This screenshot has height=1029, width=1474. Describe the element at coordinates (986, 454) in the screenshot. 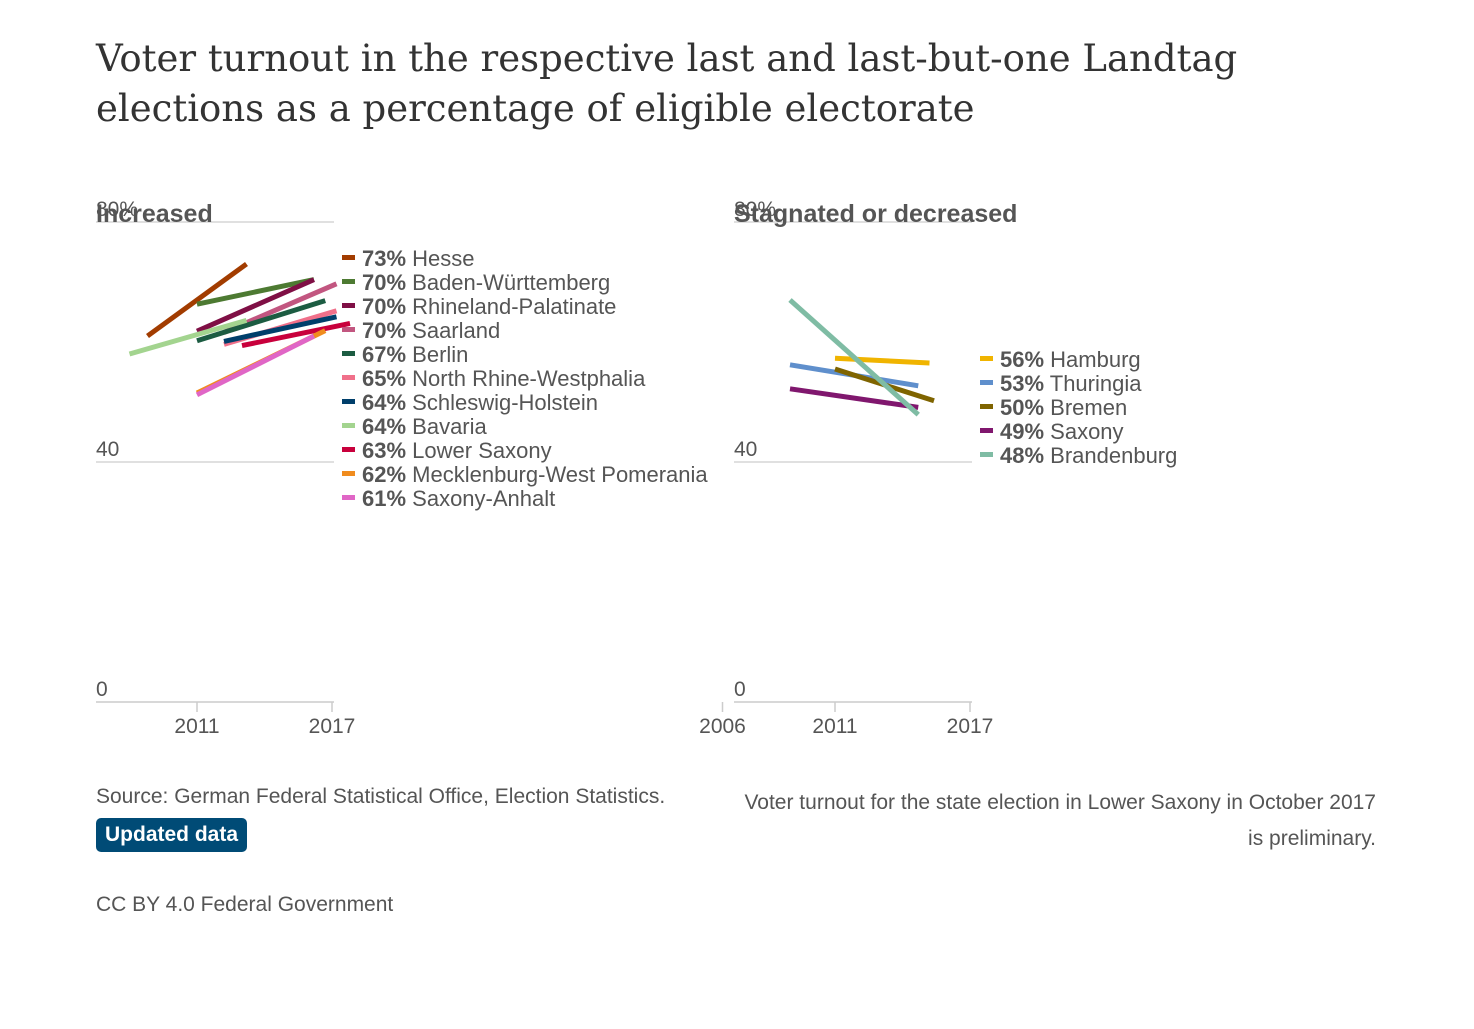

I see `legend-swatch-brandenburg` at that location.